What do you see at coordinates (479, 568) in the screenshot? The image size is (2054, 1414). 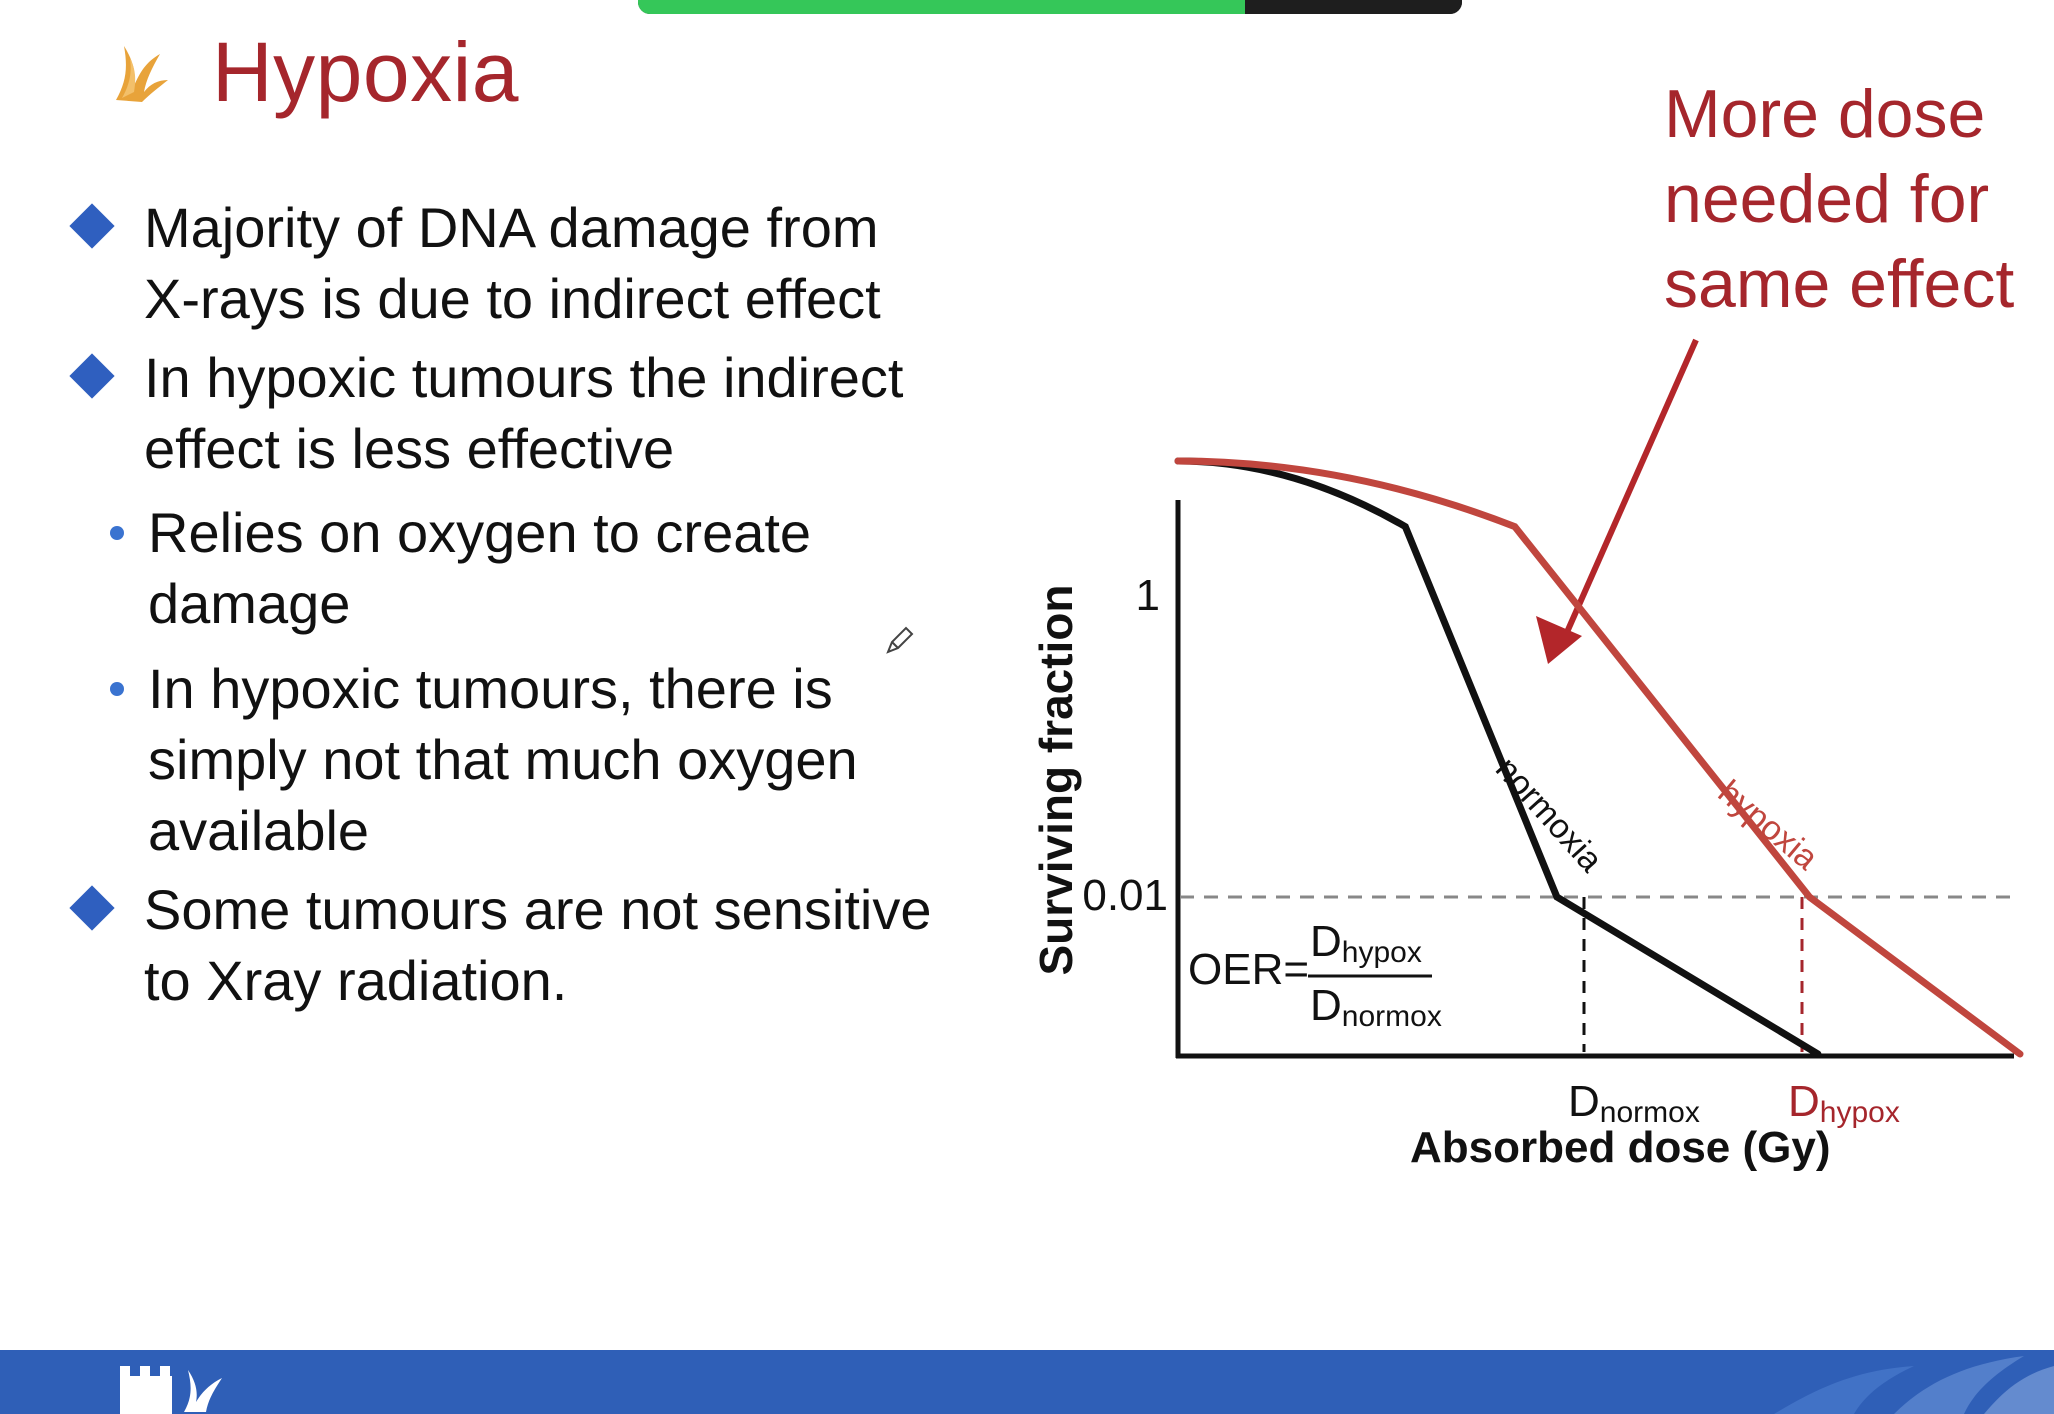 I see `sub-bullet-item: Relies on oxygen to create damage` at bounding box center [479, 568].